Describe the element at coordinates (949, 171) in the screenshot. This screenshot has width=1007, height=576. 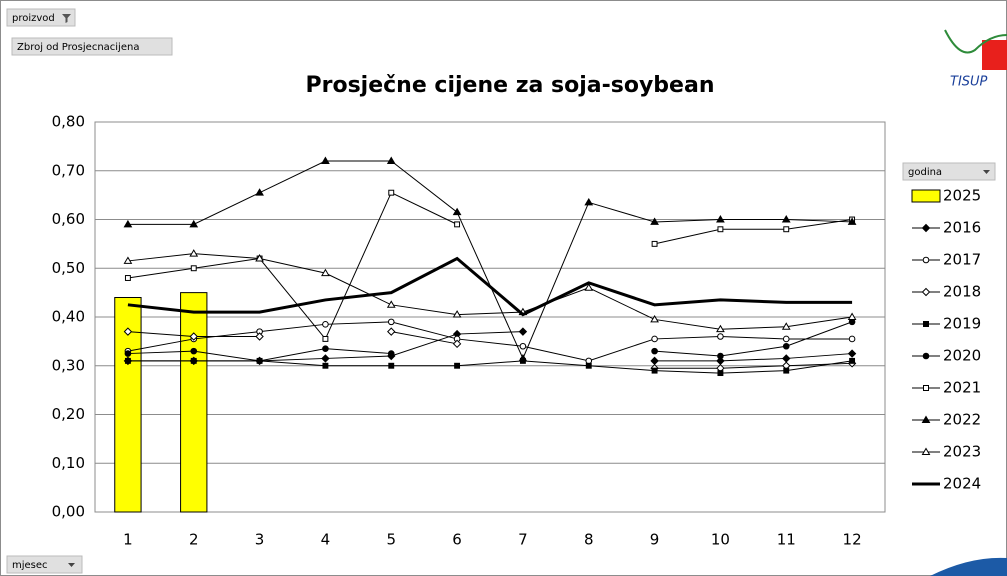
I see `legend-field-button` at that location.